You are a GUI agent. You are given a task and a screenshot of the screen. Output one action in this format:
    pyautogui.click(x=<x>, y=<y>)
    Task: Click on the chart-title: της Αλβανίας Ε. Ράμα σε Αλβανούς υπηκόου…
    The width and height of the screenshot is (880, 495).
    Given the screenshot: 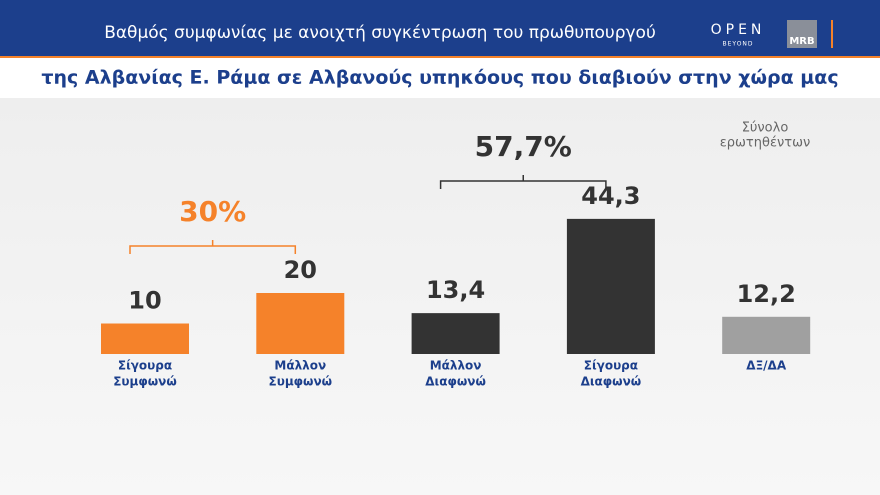 What is the action you would take?
    pyautogui.click(x=439, y=78)
    